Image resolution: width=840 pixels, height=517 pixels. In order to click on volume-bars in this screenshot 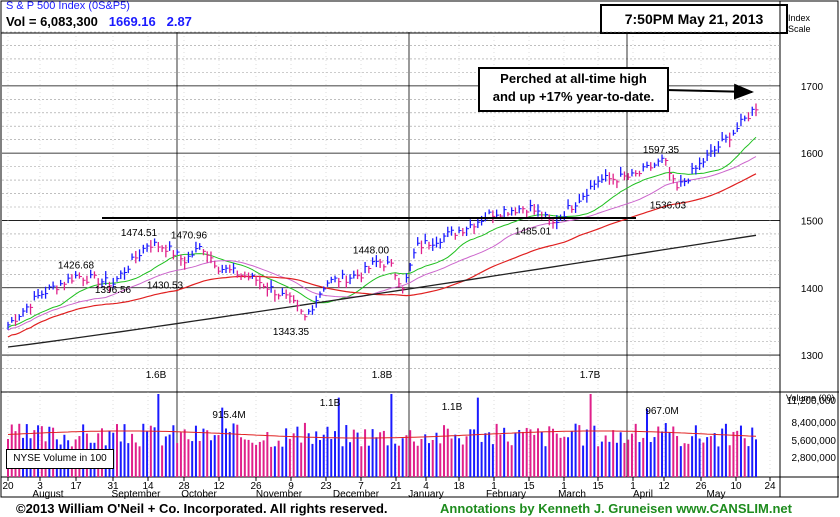, I will do `click(382, 435)`.